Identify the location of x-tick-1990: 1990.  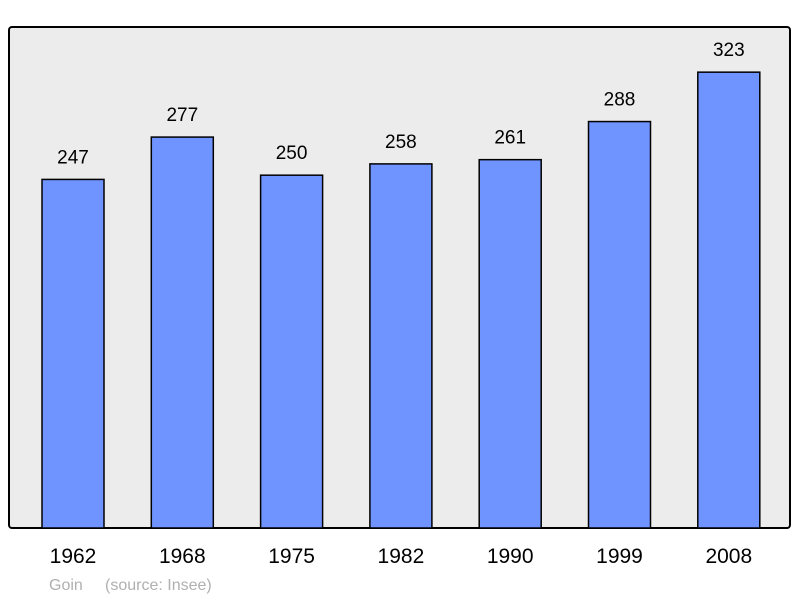
(510, 556).